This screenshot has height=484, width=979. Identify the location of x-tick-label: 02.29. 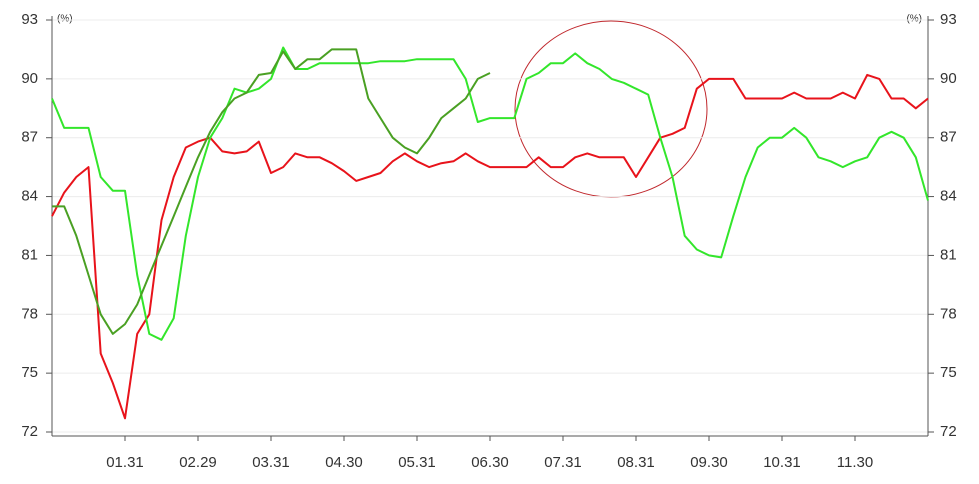
(198, 462).